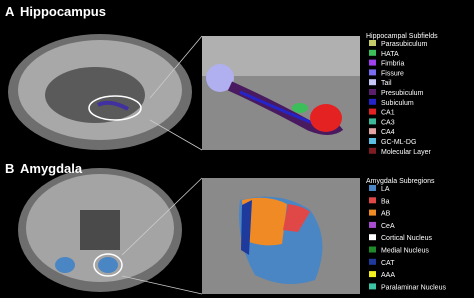 The width and height of the screenshot is (474, 298). I want to click on panel-title: Amygdala, so click(51, 168).